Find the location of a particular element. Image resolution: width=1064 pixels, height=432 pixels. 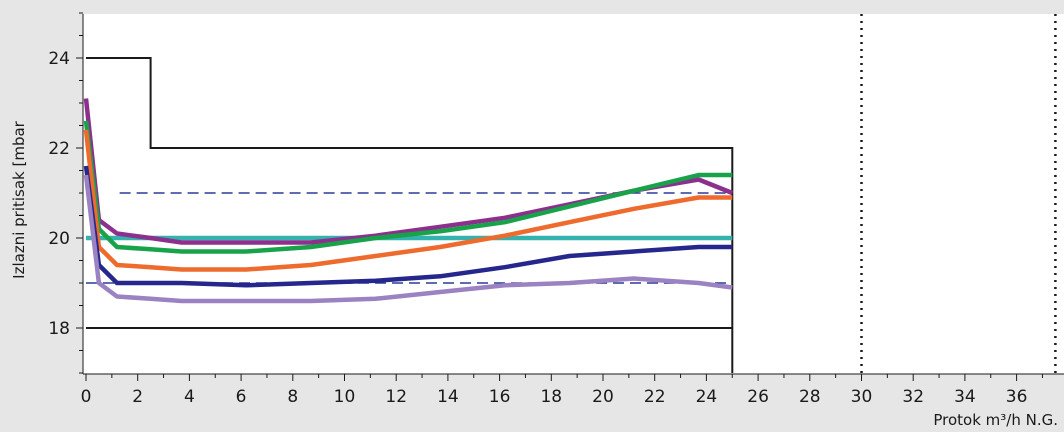

x-tick-label-8: 8 is located at coordinates (292, 397).